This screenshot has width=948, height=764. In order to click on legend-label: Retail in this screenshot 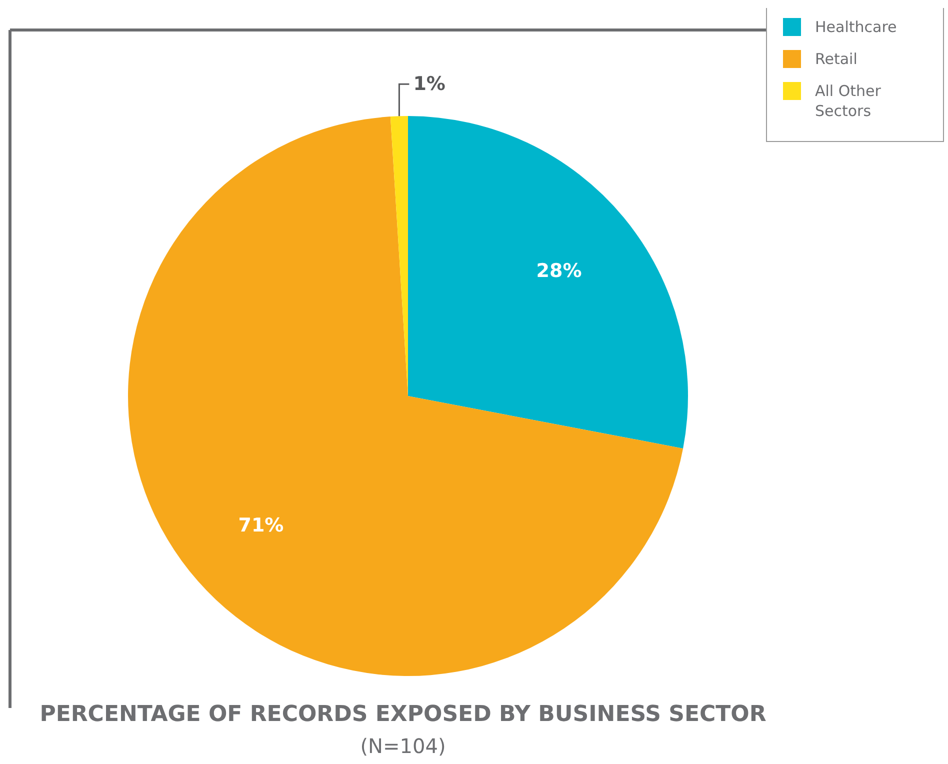, I will do `click(836, 59)`.